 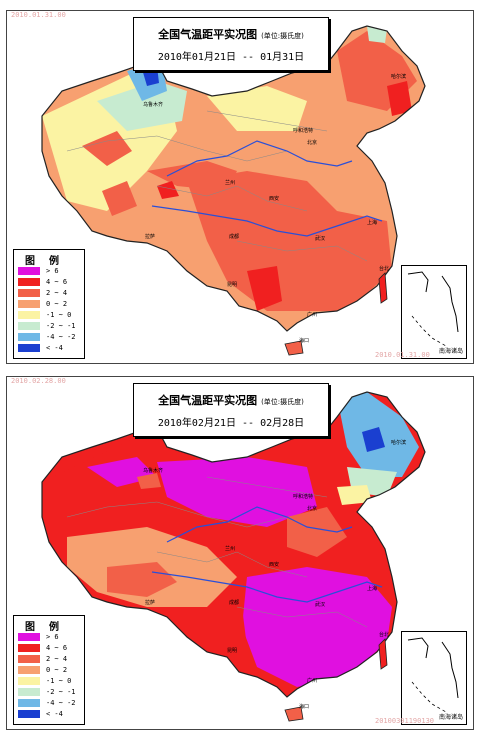 I want to click on watermark-bottom: 20100301190130, so click(x=405, y=721).